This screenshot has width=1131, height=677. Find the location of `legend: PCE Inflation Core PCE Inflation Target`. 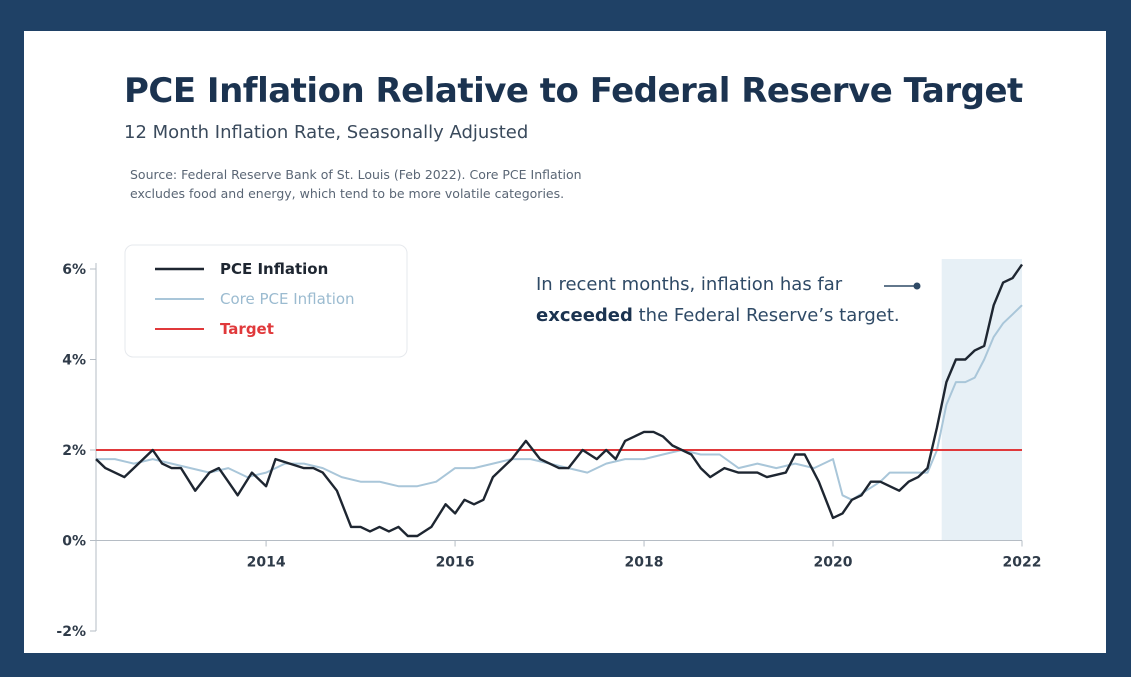

legend: PCE Inflation Core PCE Inflation Target is located at coordinates (266, 301).